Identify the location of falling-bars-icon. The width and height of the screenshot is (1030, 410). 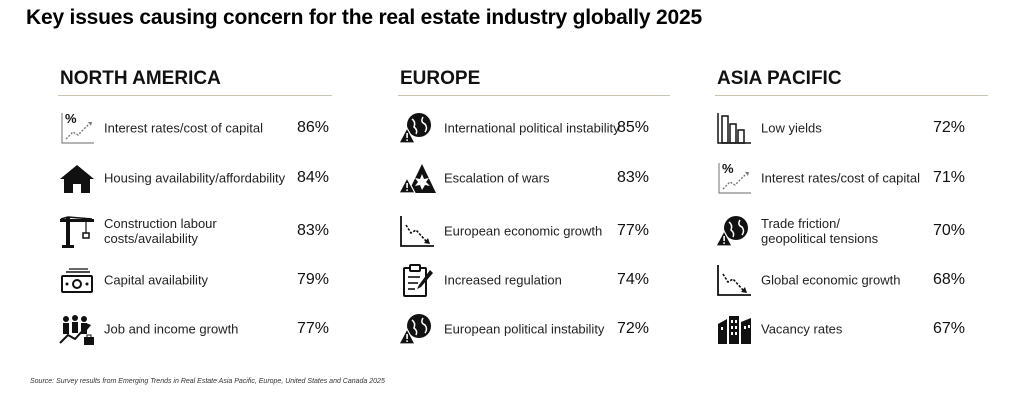
(734, 128).